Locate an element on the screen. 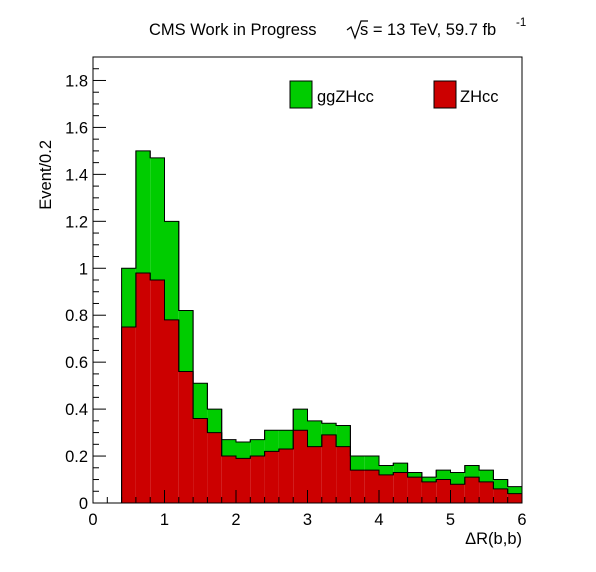  y-tick-label: 0.8 is located at coordinates (76, 316).